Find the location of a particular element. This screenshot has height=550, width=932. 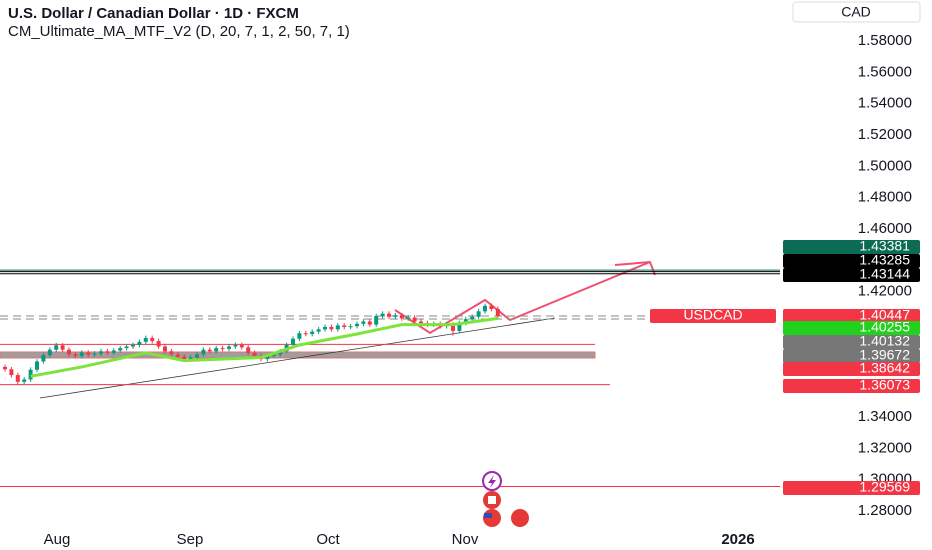

currency-box is located at coordinates (856, 12).